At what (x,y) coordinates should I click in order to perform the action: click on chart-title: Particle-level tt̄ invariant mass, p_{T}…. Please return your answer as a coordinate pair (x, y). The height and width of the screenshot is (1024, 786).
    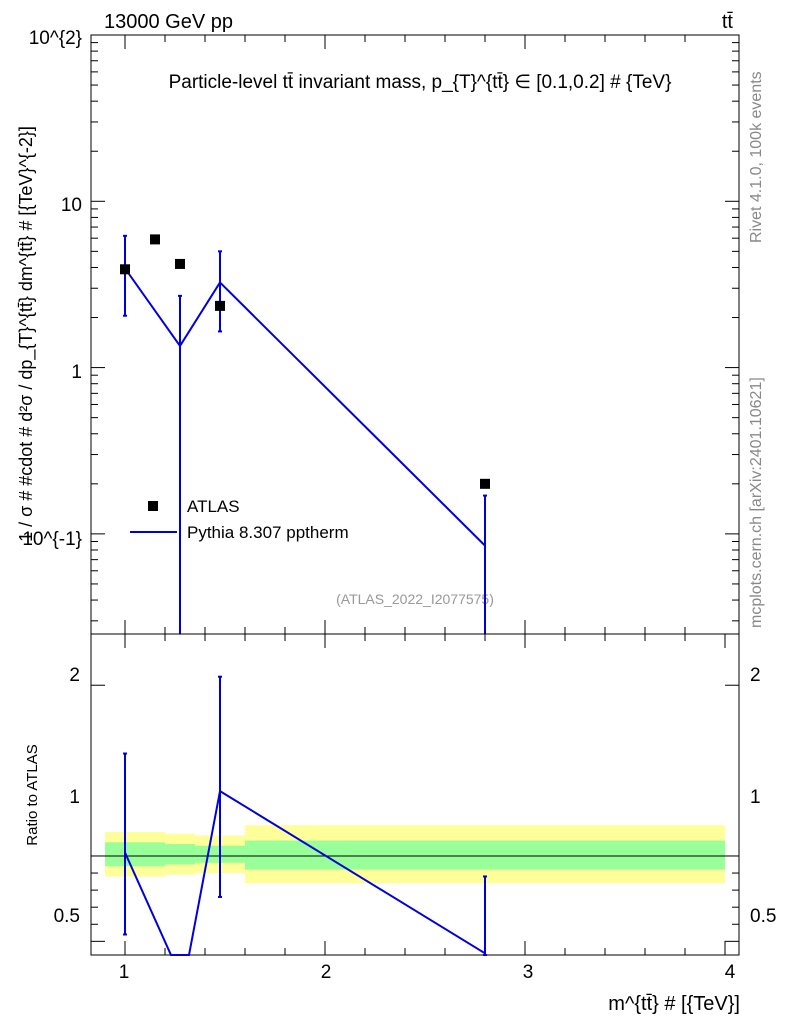
    Looking at the image, I should click on (420, 82).